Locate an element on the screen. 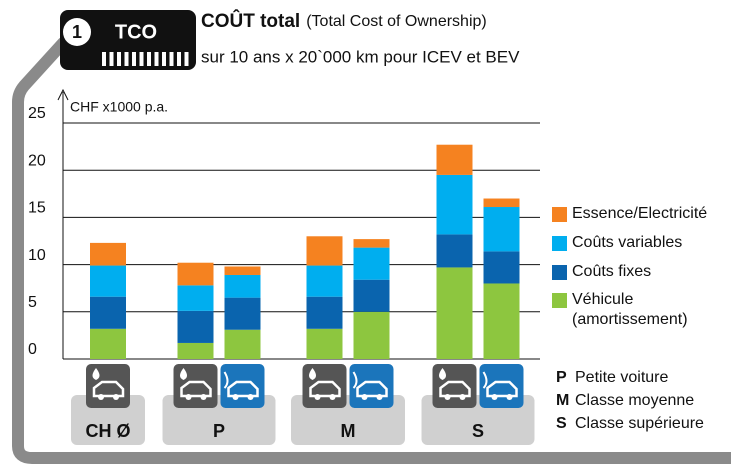 Image resolution: width=731 pixels, height=466 pixels. key-text: Petite voiture is located at coordinates (621, 377).